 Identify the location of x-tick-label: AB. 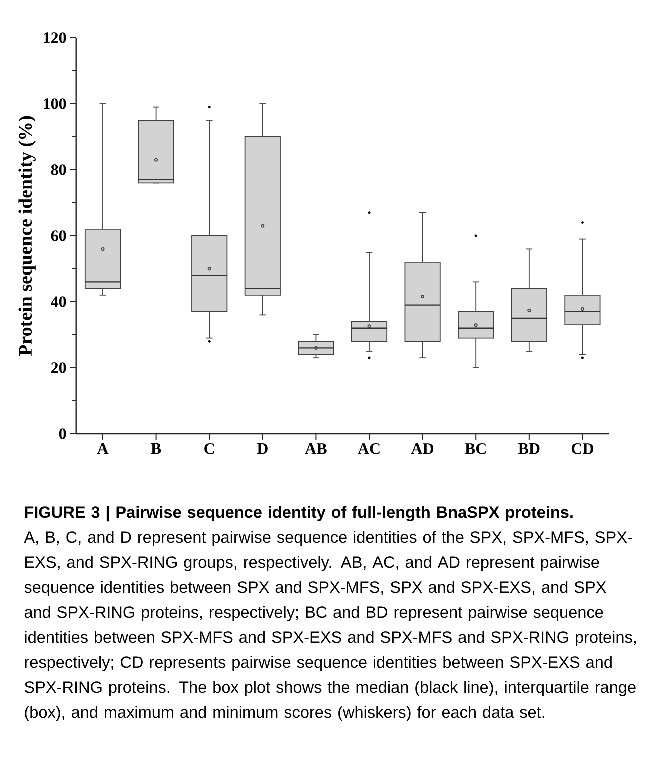
(316, 449).